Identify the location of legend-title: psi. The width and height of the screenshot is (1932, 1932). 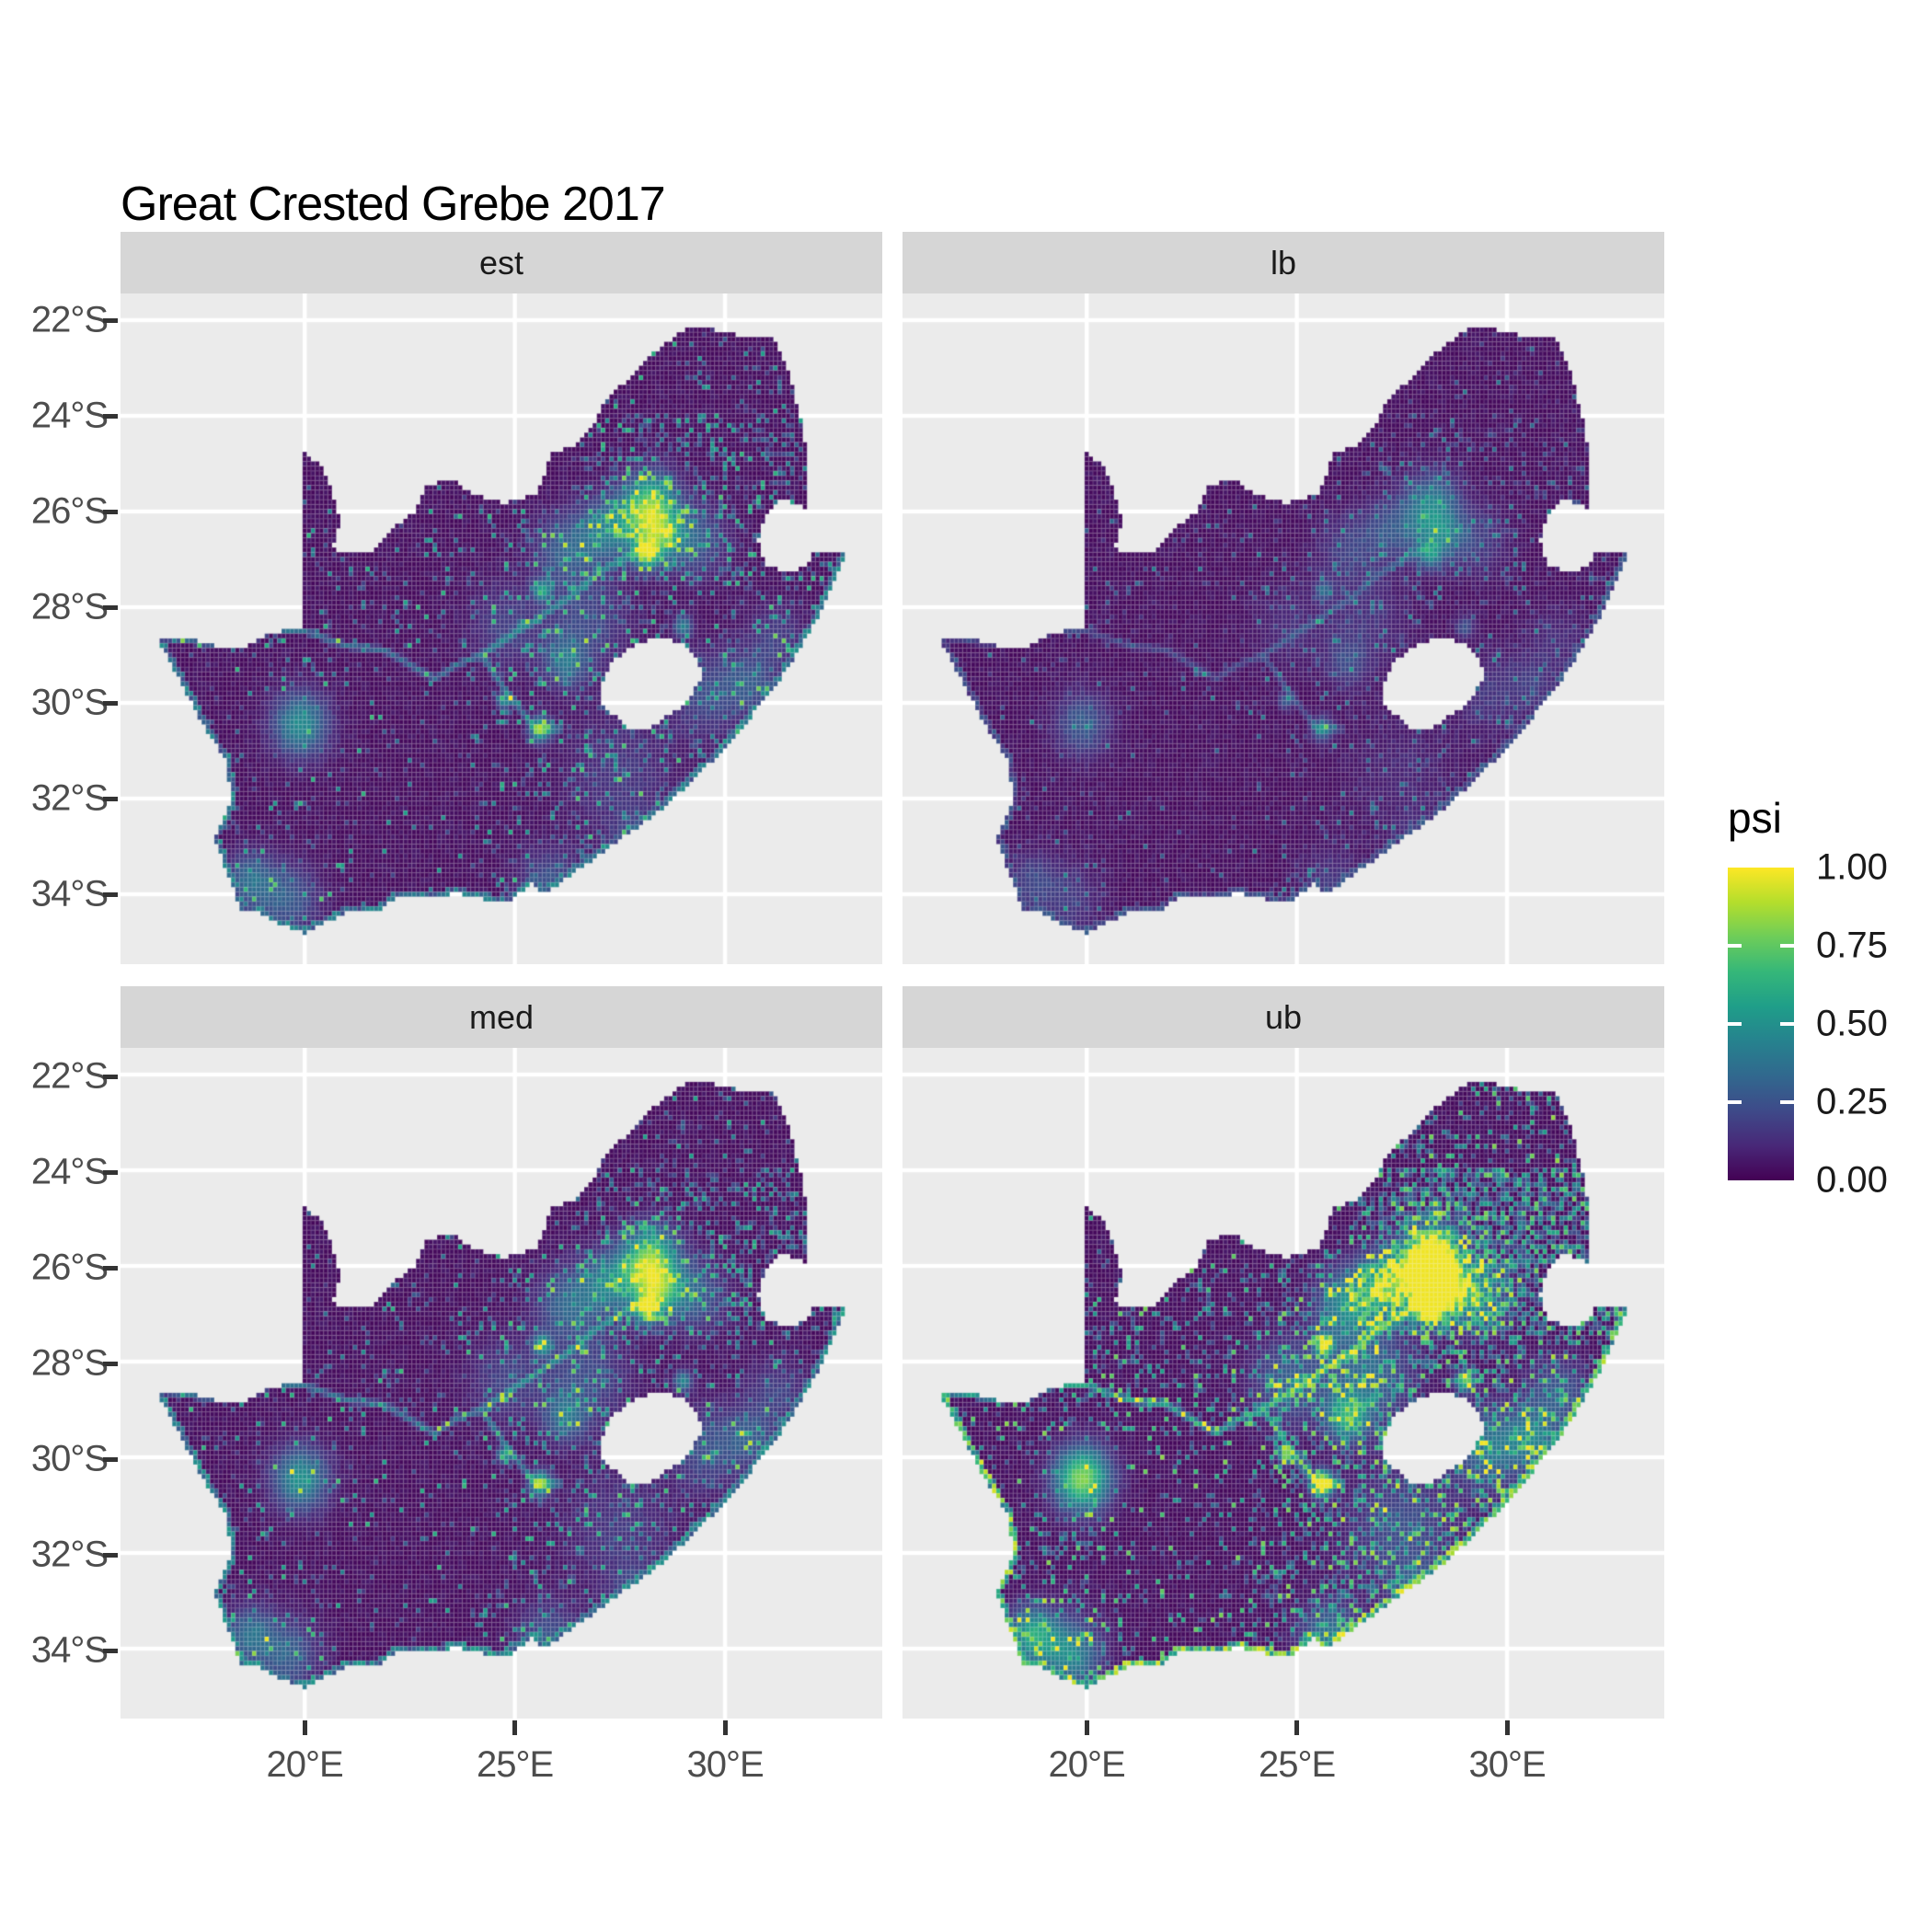
(1755, 818).